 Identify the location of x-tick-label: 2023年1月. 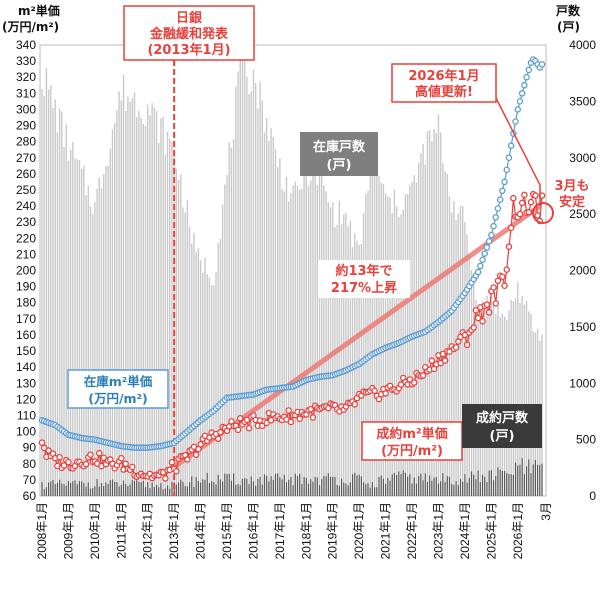
(439, 530).